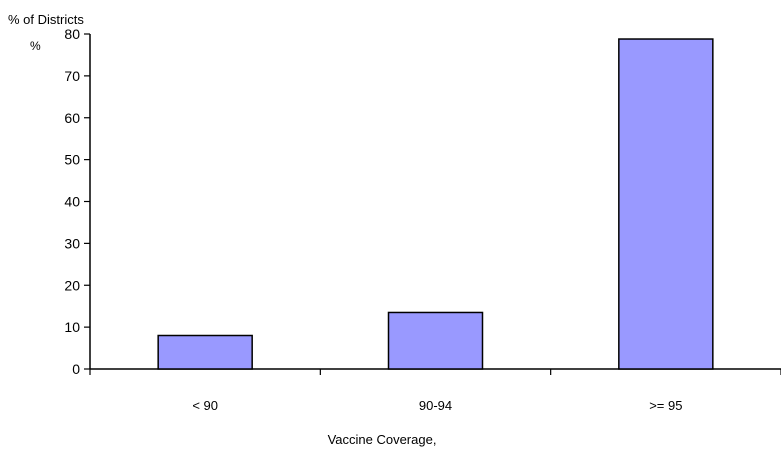  Describe the element at coordinates (72, 243) in the screenshot. I see `y-tick-label: 30` at that location.